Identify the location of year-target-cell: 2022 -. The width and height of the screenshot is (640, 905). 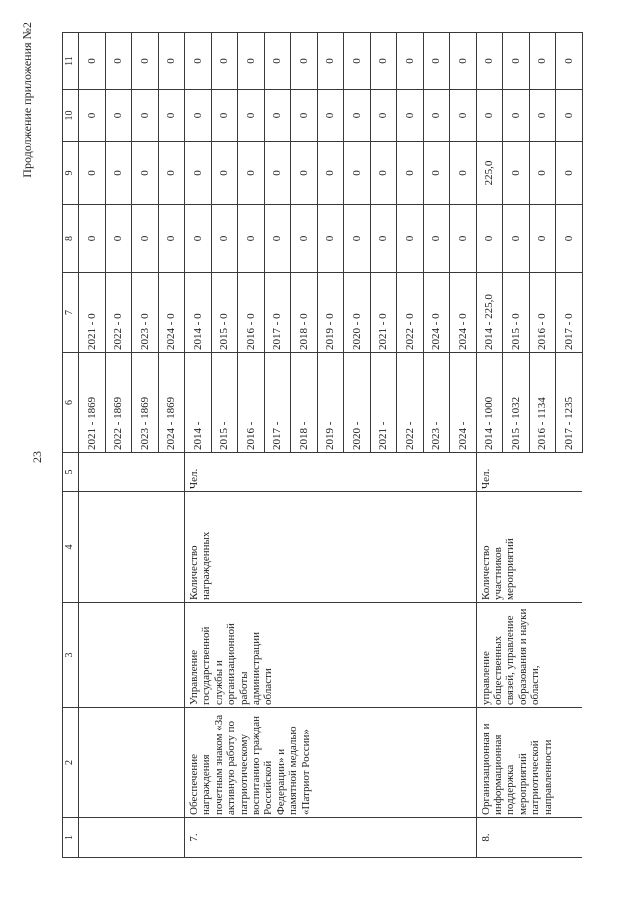
(409, 402).